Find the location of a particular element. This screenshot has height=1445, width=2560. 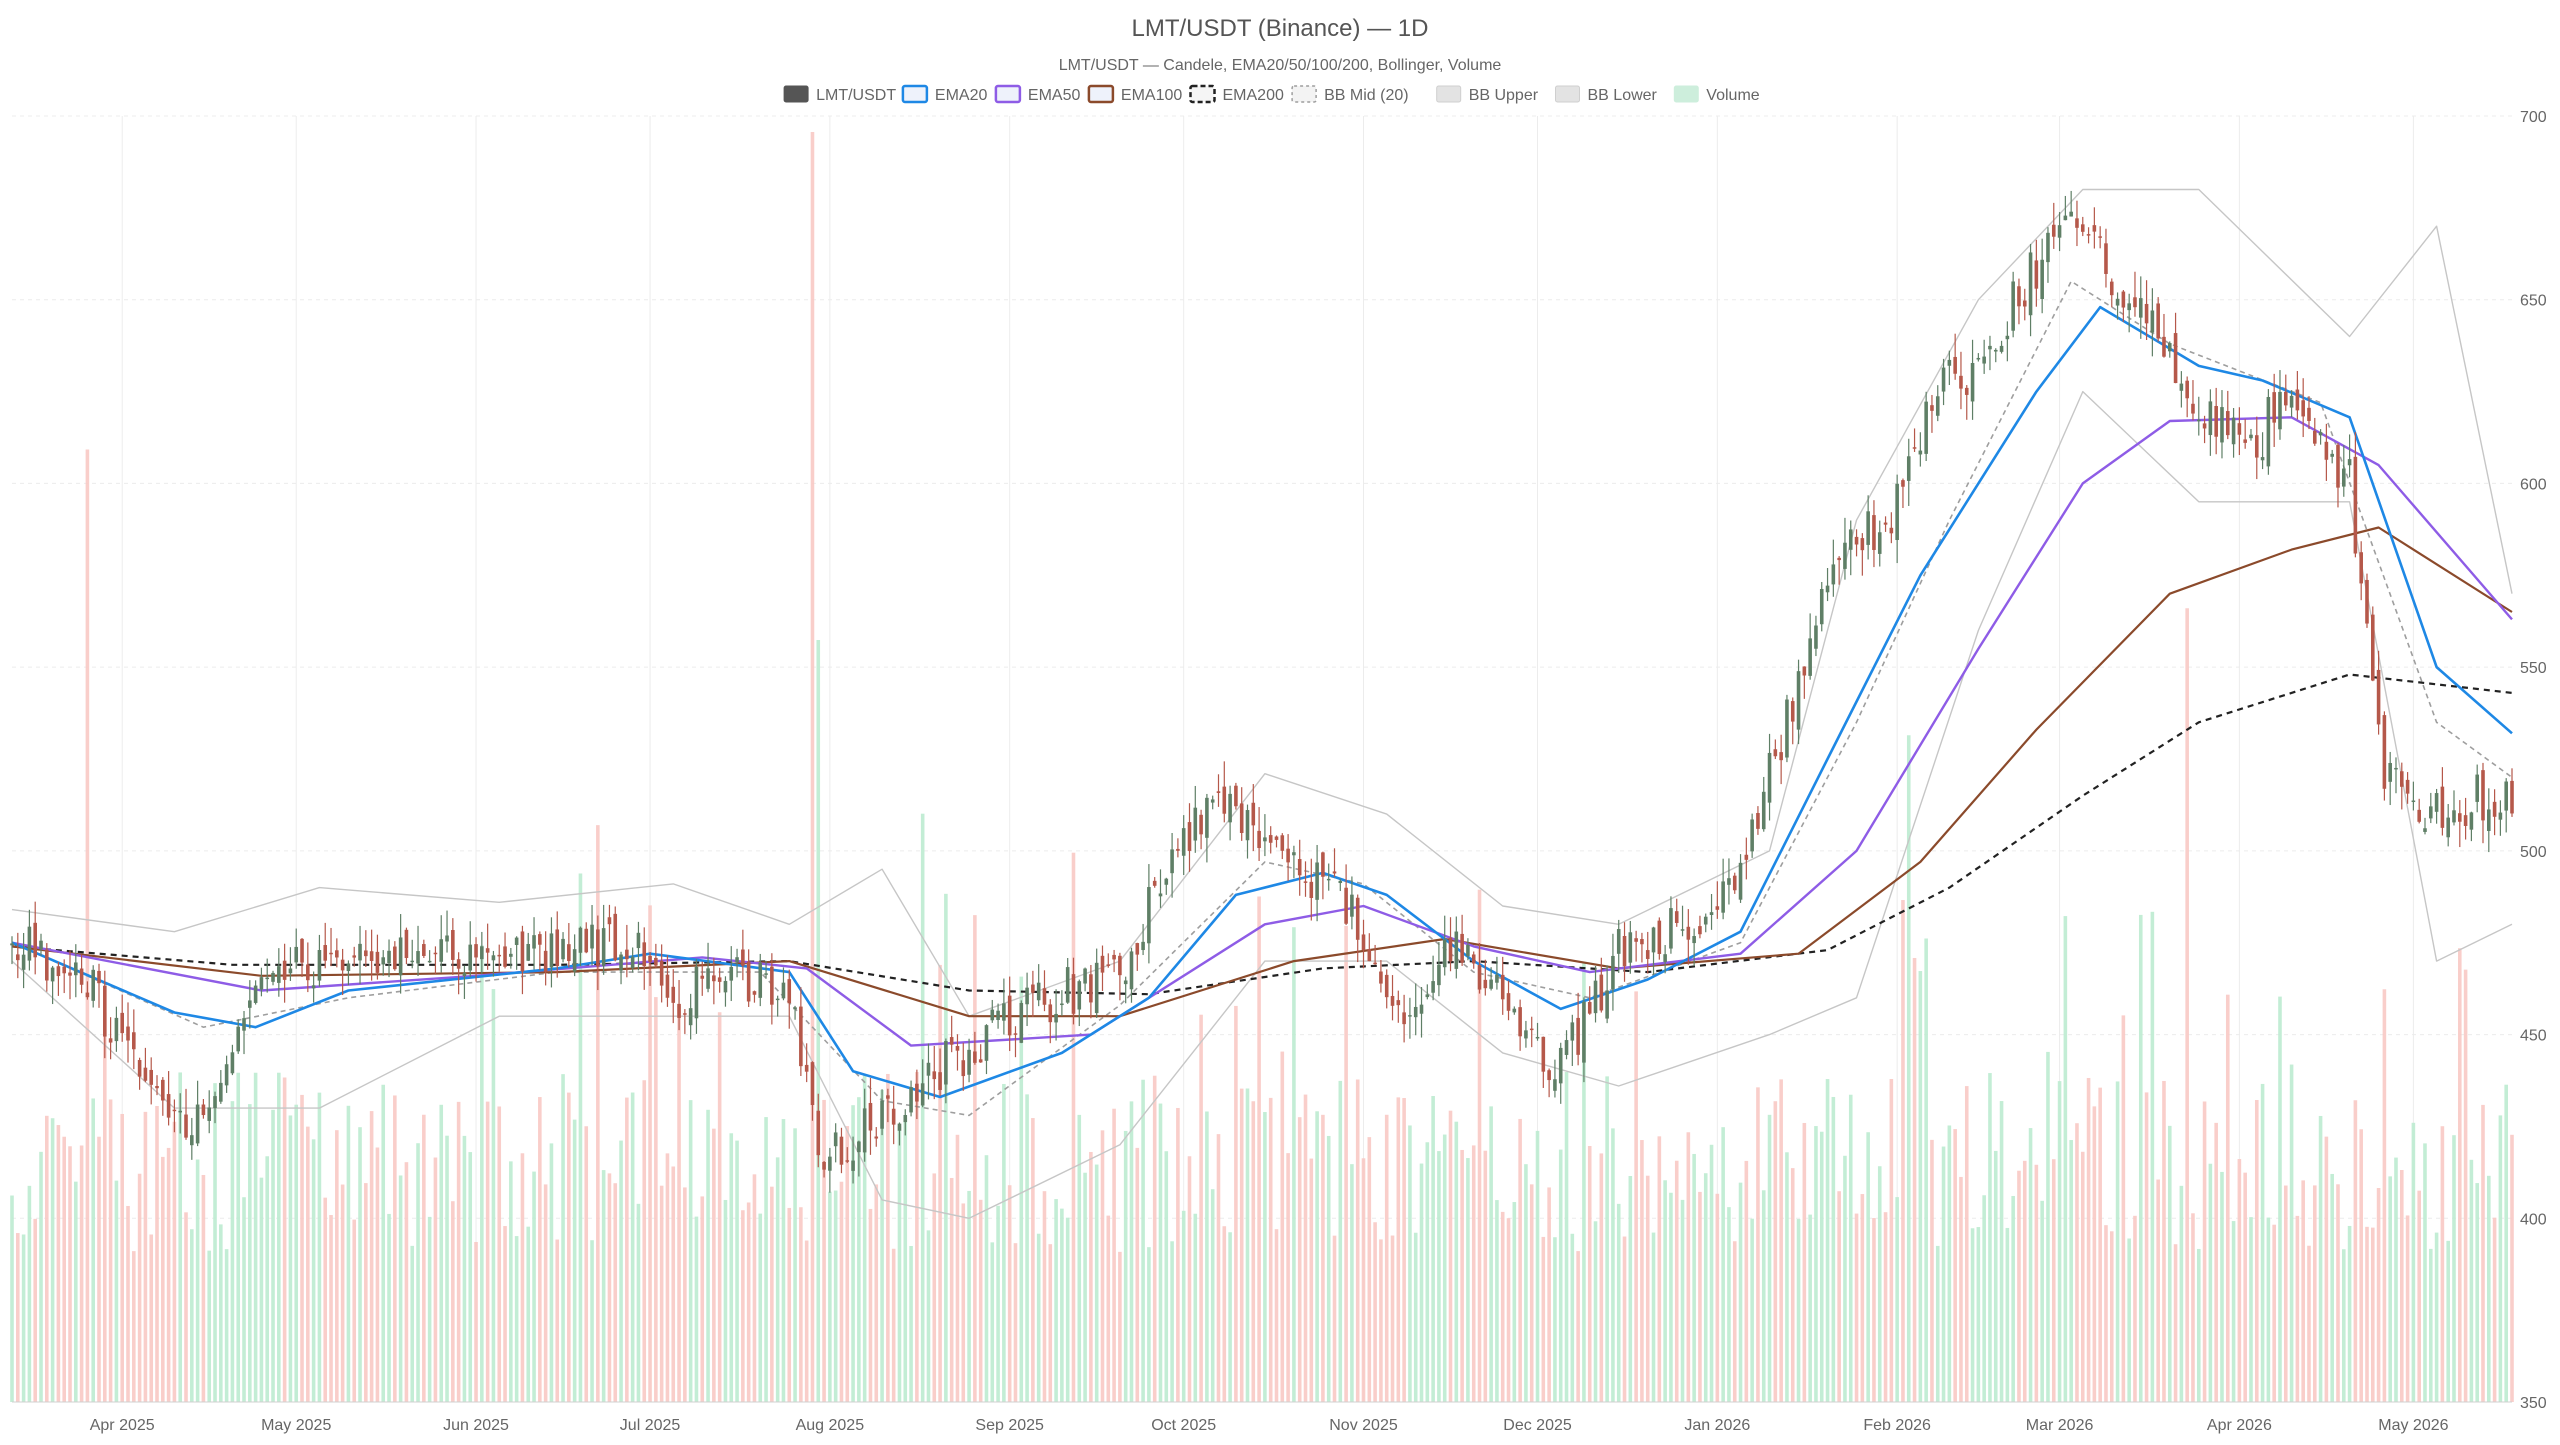

chart-title: LMT/USDT (Binance) — 1D is located at coordinates (1280, 28).